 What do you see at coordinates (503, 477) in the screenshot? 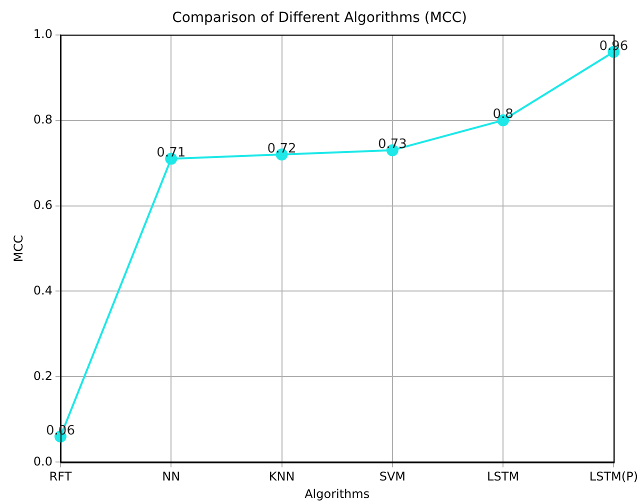
I see `x-tick-label: LSTM` at bounding box center [503, 477].